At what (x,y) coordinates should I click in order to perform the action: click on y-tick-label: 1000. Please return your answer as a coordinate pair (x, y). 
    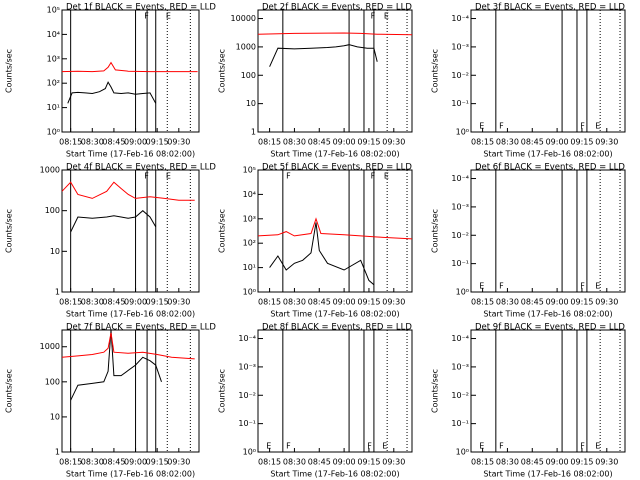
    Looking at the image, I should click on (50, 170).